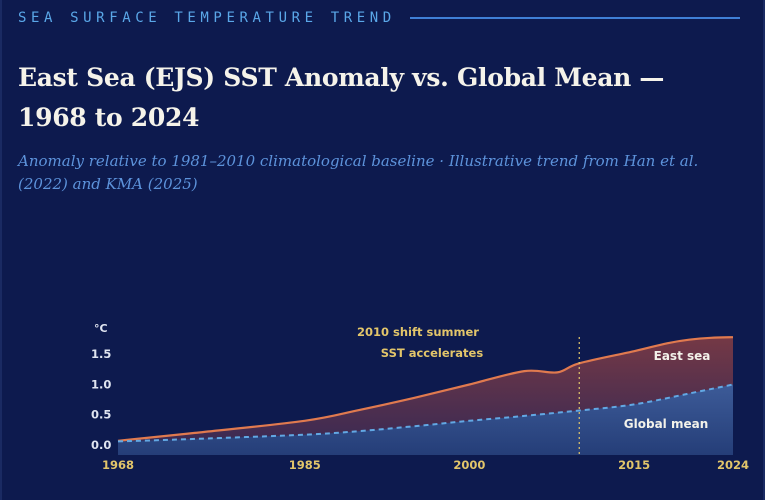 Image resolution: width=765 pixels, height=500 pixels. I want to click on x-tick-label: 2024, so click(733, 465).